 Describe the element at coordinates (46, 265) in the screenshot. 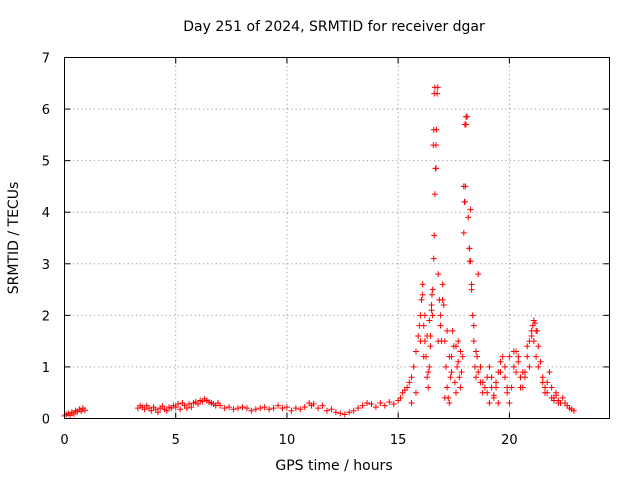

I see `y-tick-label: 3` at that location.